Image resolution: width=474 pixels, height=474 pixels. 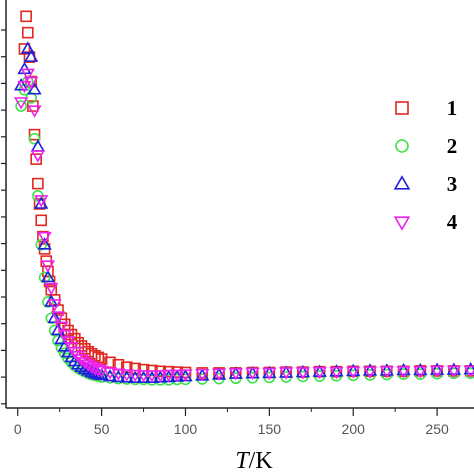 I want to click on x-tick-label: 0, so click(x=18, y=429).